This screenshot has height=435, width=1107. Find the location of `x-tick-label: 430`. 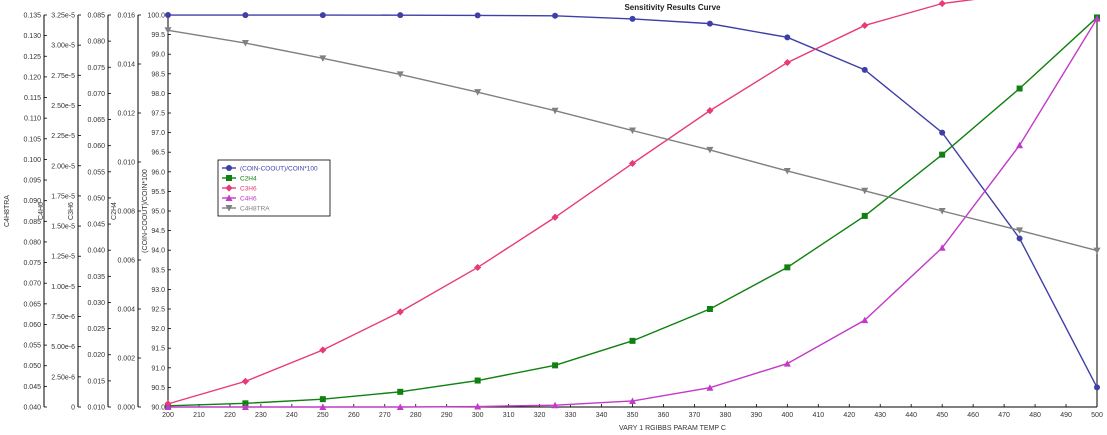

x-tick-label: 430 is located at coordinates (880, 415).